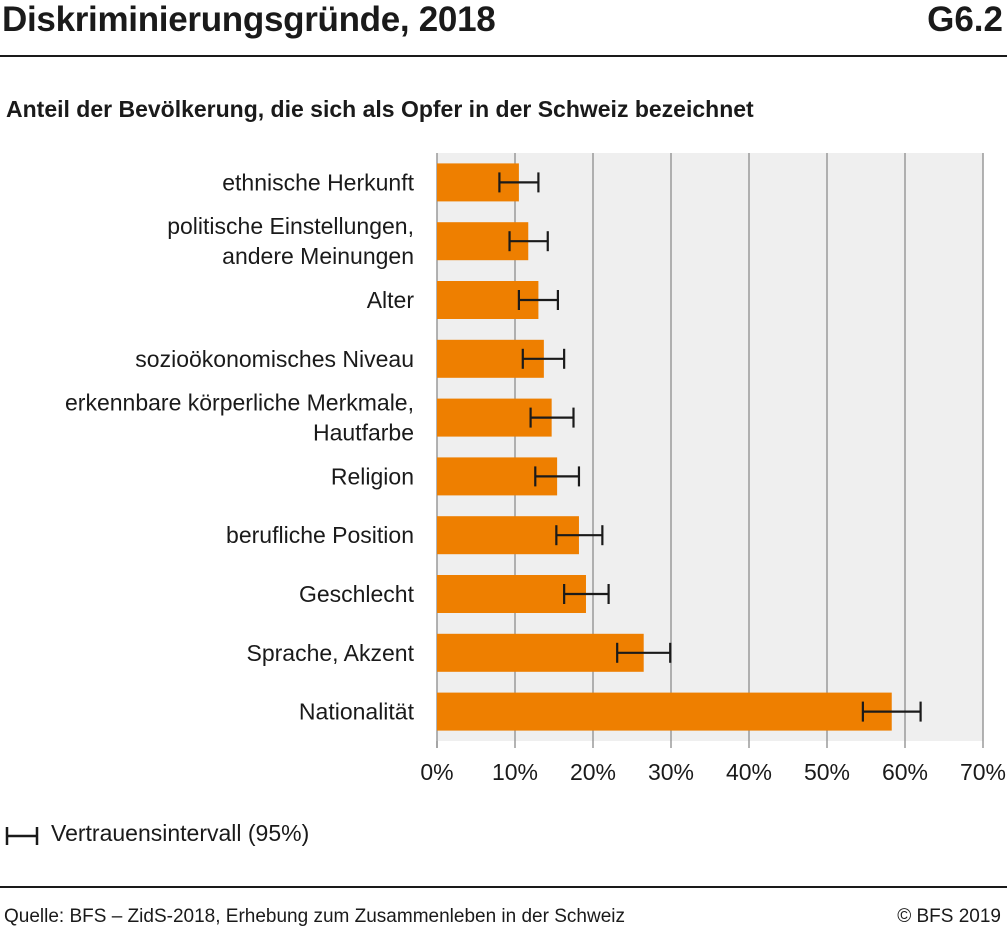 This screenshot has height=936, width=1007. Describe the element at coordinates (249, 19) in the screenshot. I see `chart-title: Diskriminierungsgründe, 2018` at that location.